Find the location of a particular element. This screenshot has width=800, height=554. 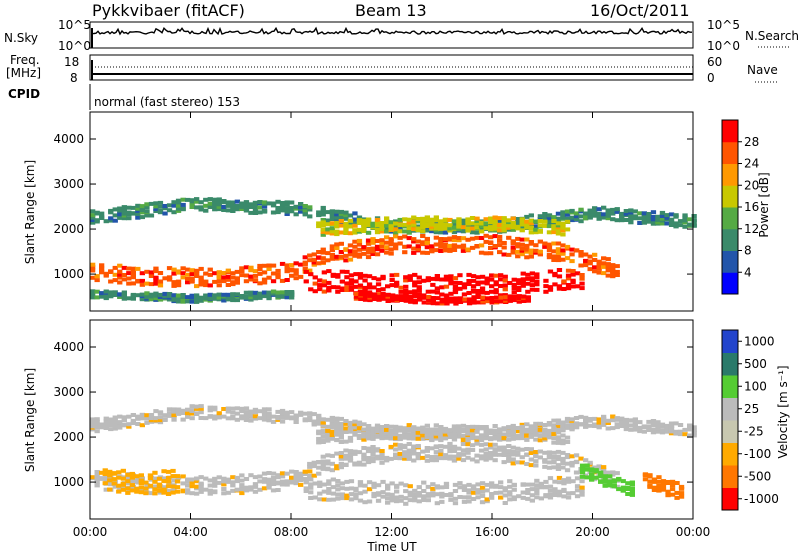

velocity-ytick-label: 3000 is located at coordinates (68, 392).